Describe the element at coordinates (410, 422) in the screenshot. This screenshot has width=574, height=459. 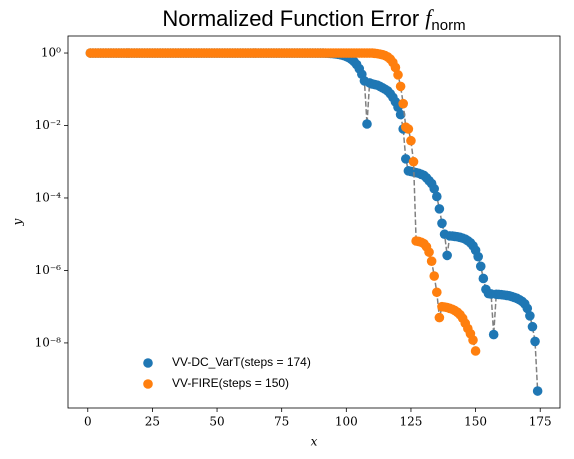
I see `x-tick-label: 125` at that location.